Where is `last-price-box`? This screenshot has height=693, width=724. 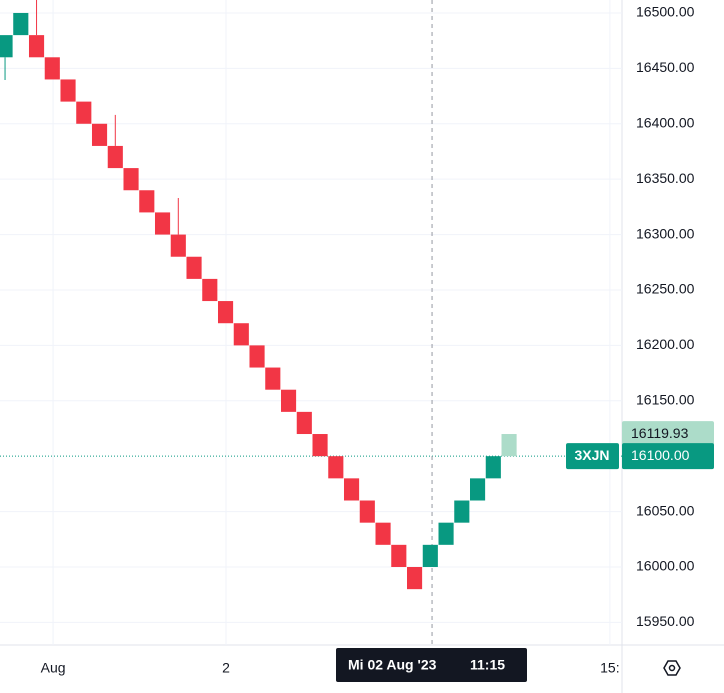
last-price-box is located at coordinates (668, 456).